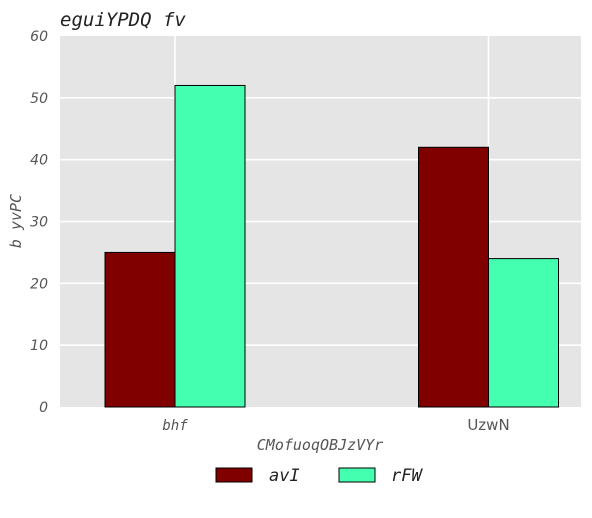  Describe the element at coordinates (39, 284) in the screenshot. I see `y-tick-label: 20` at that location.